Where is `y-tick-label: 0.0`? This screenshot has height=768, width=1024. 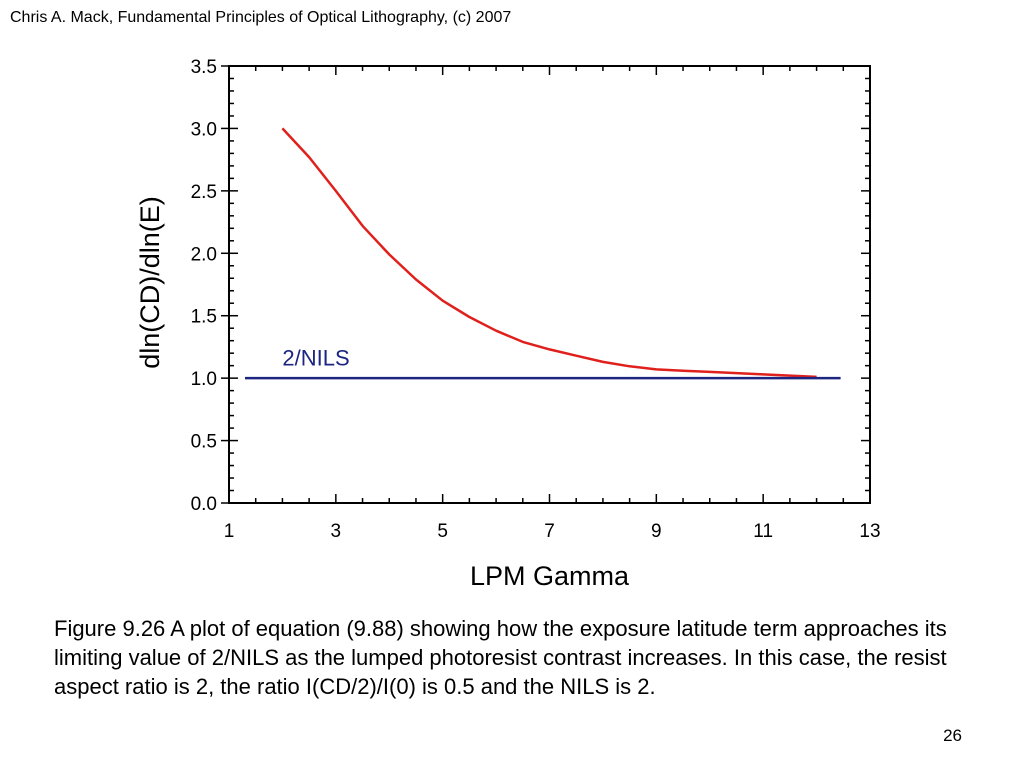 y-tick-label: 0.0 is located at coordinates (204, 504).